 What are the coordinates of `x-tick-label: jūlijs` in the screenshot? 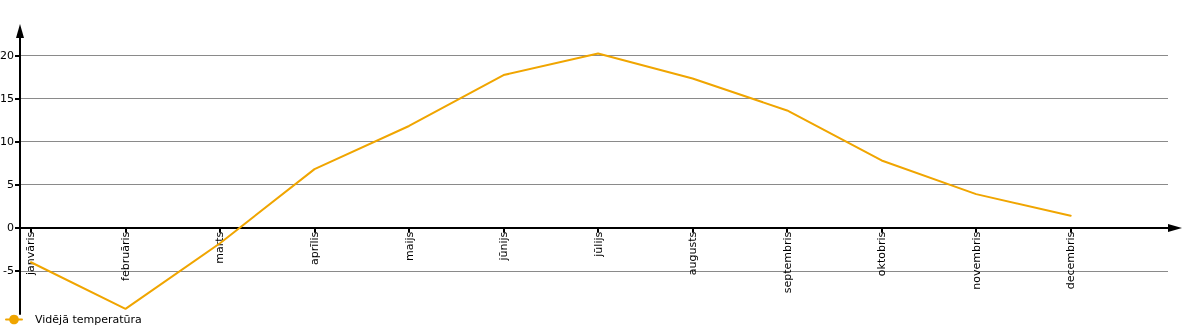 It's located at (598, 244).